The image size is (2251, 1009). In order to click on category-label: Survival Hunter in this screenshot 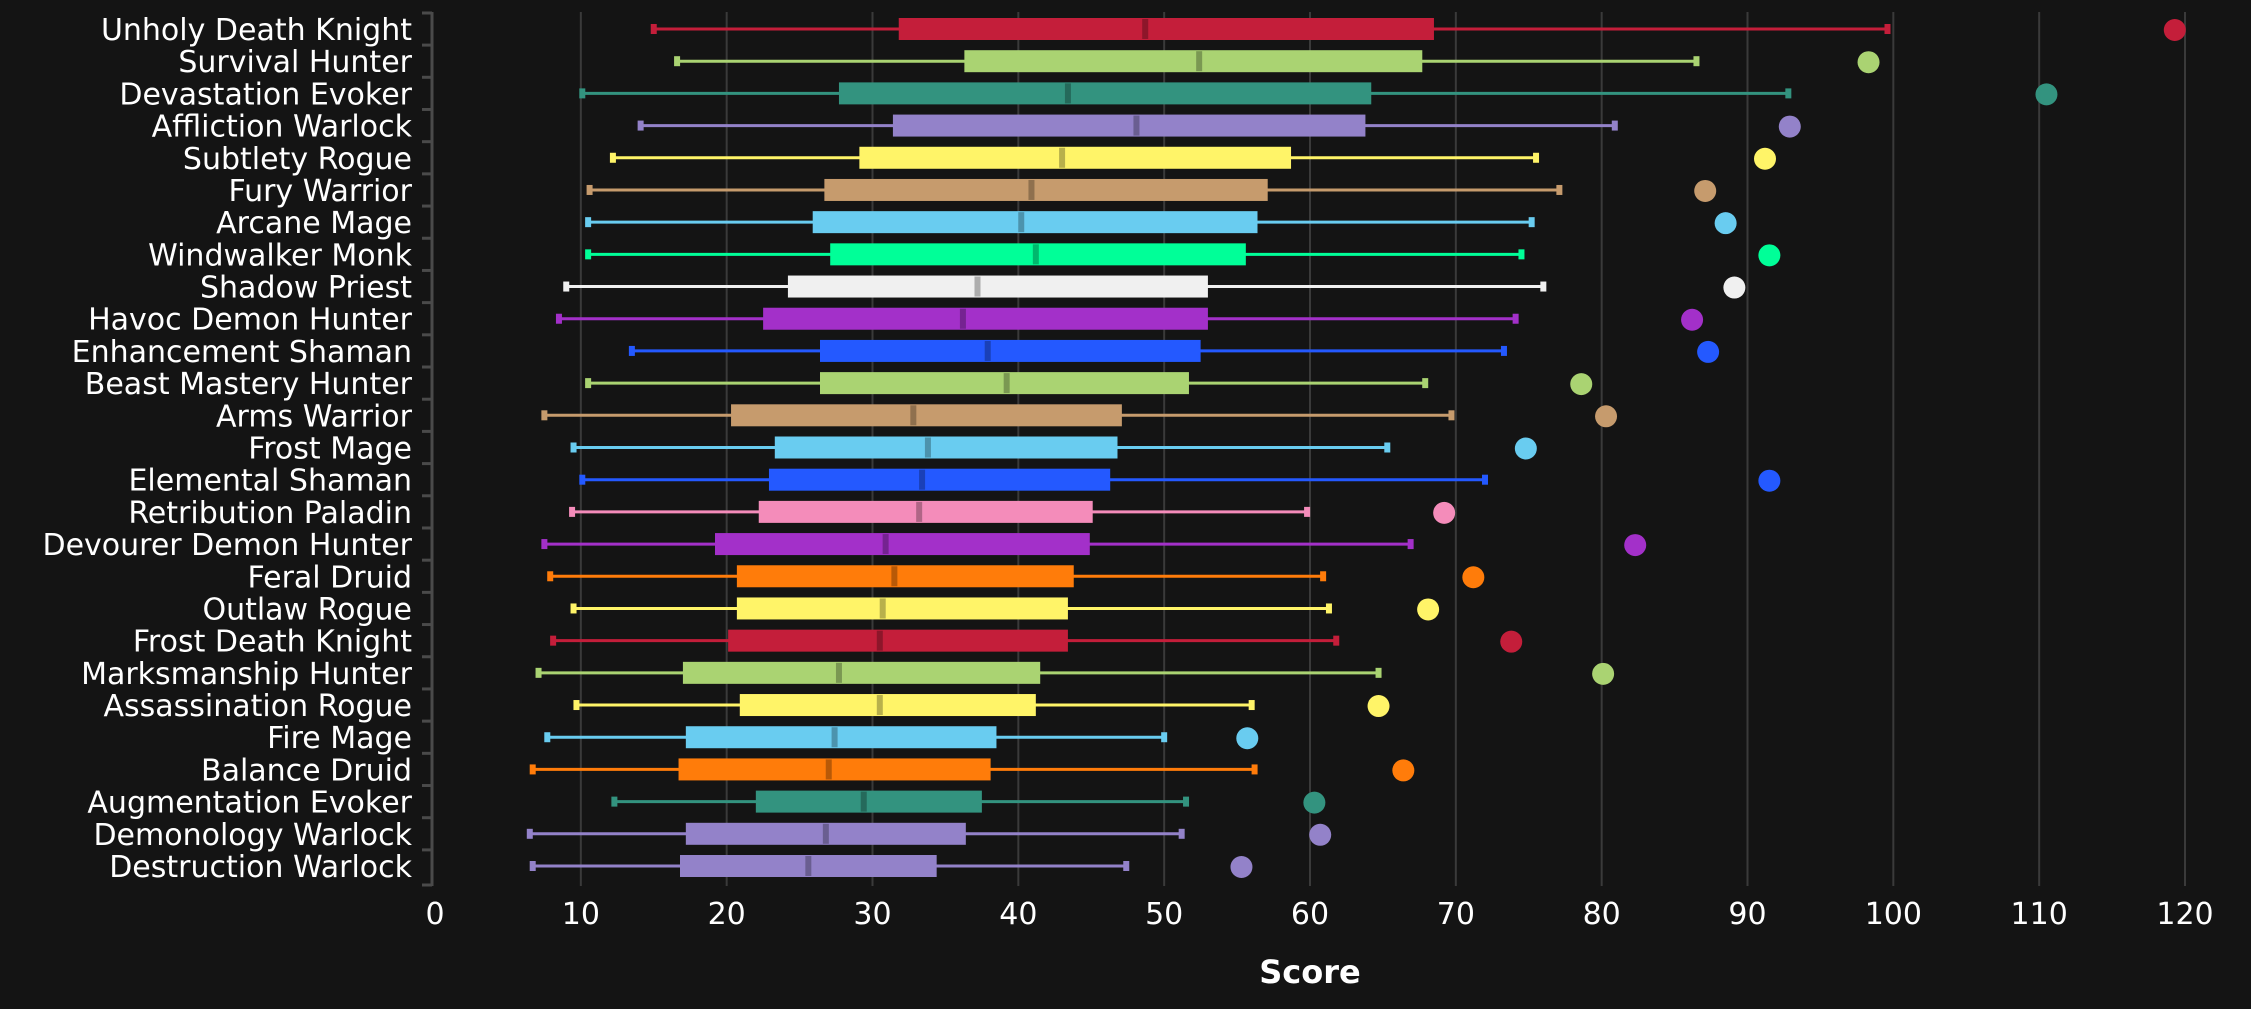, I will do `click(295, 62)`.